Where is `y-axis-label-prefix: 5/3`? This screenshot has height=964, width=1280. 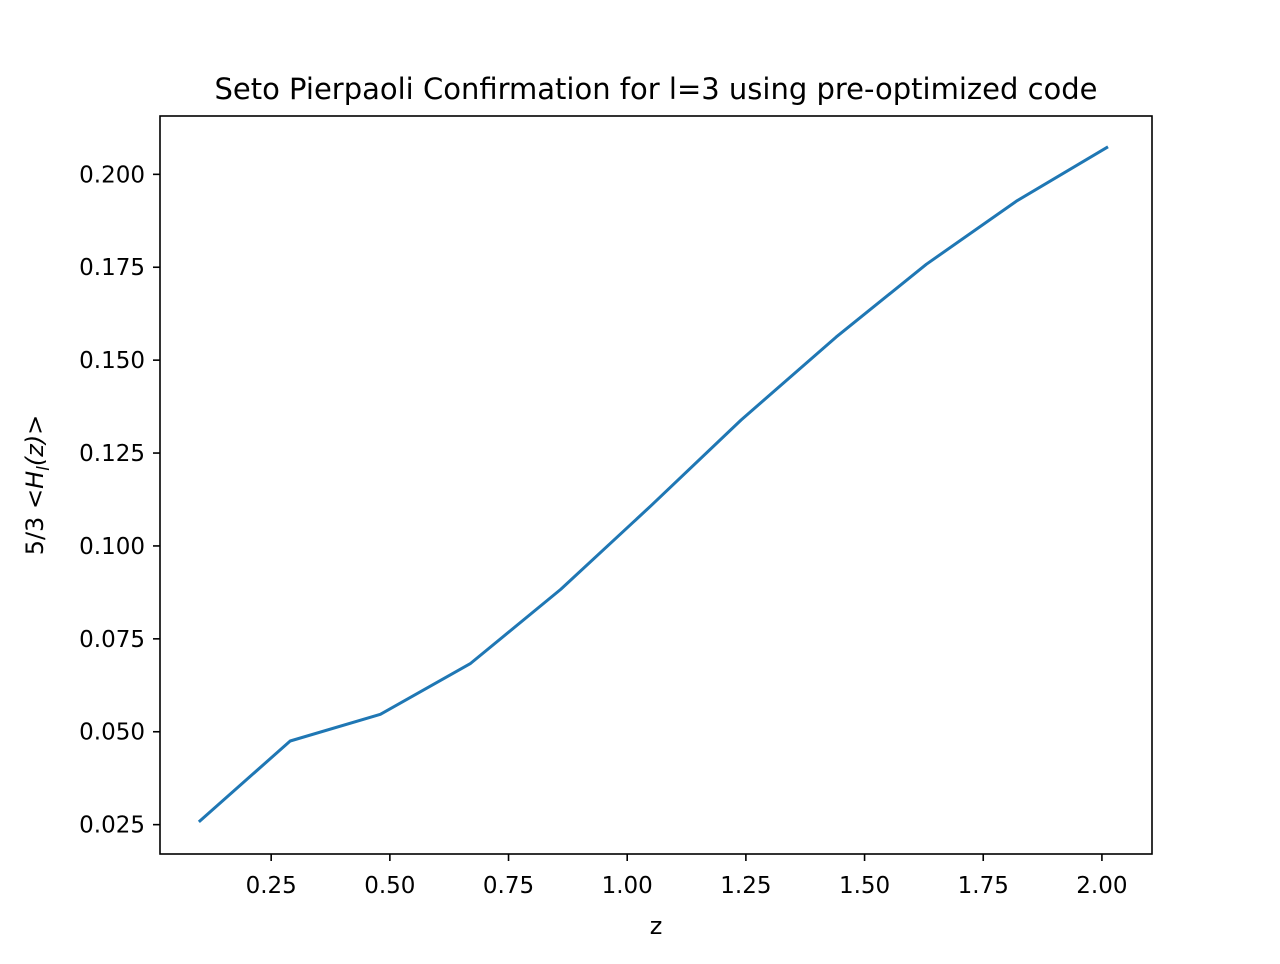 y-axis-label-prefix: 5/3 is located at coordinates (35, 536).